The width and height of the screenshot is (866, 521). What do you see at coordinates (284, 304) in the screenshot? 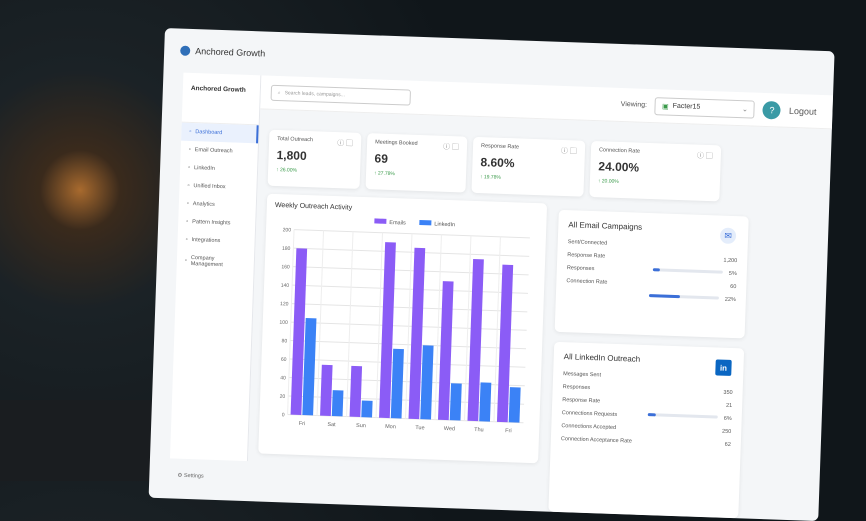
I see `y-tick-label: 120` at bounding box center [284, 304].